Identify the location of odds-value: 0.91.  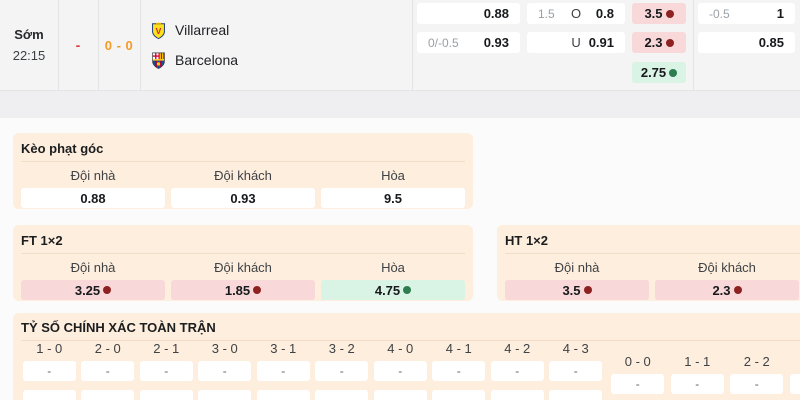
(601, 42).